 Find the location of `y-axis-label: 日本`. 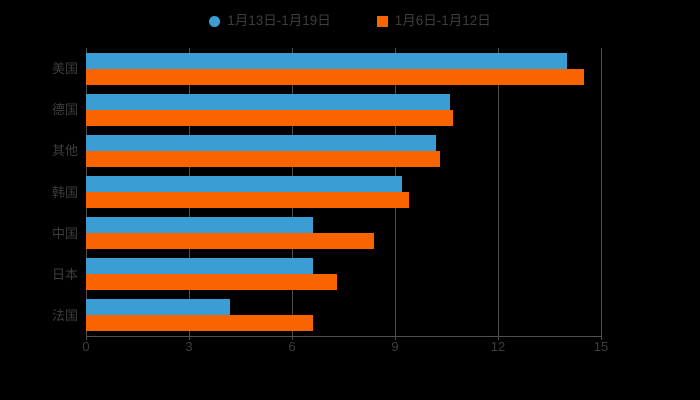

y-axis-label: 日本 is located at coordinates (64, 274).